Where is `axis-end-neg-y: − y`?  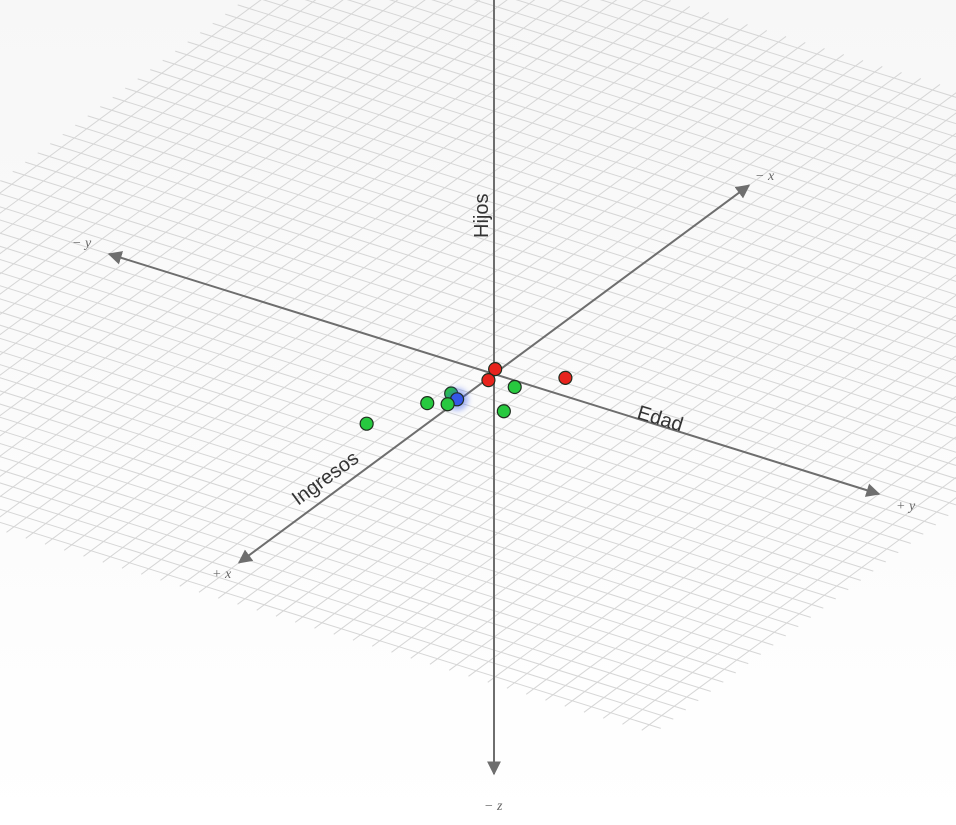 axis-end-neg-y: − y is located at coordinates (82, 243).